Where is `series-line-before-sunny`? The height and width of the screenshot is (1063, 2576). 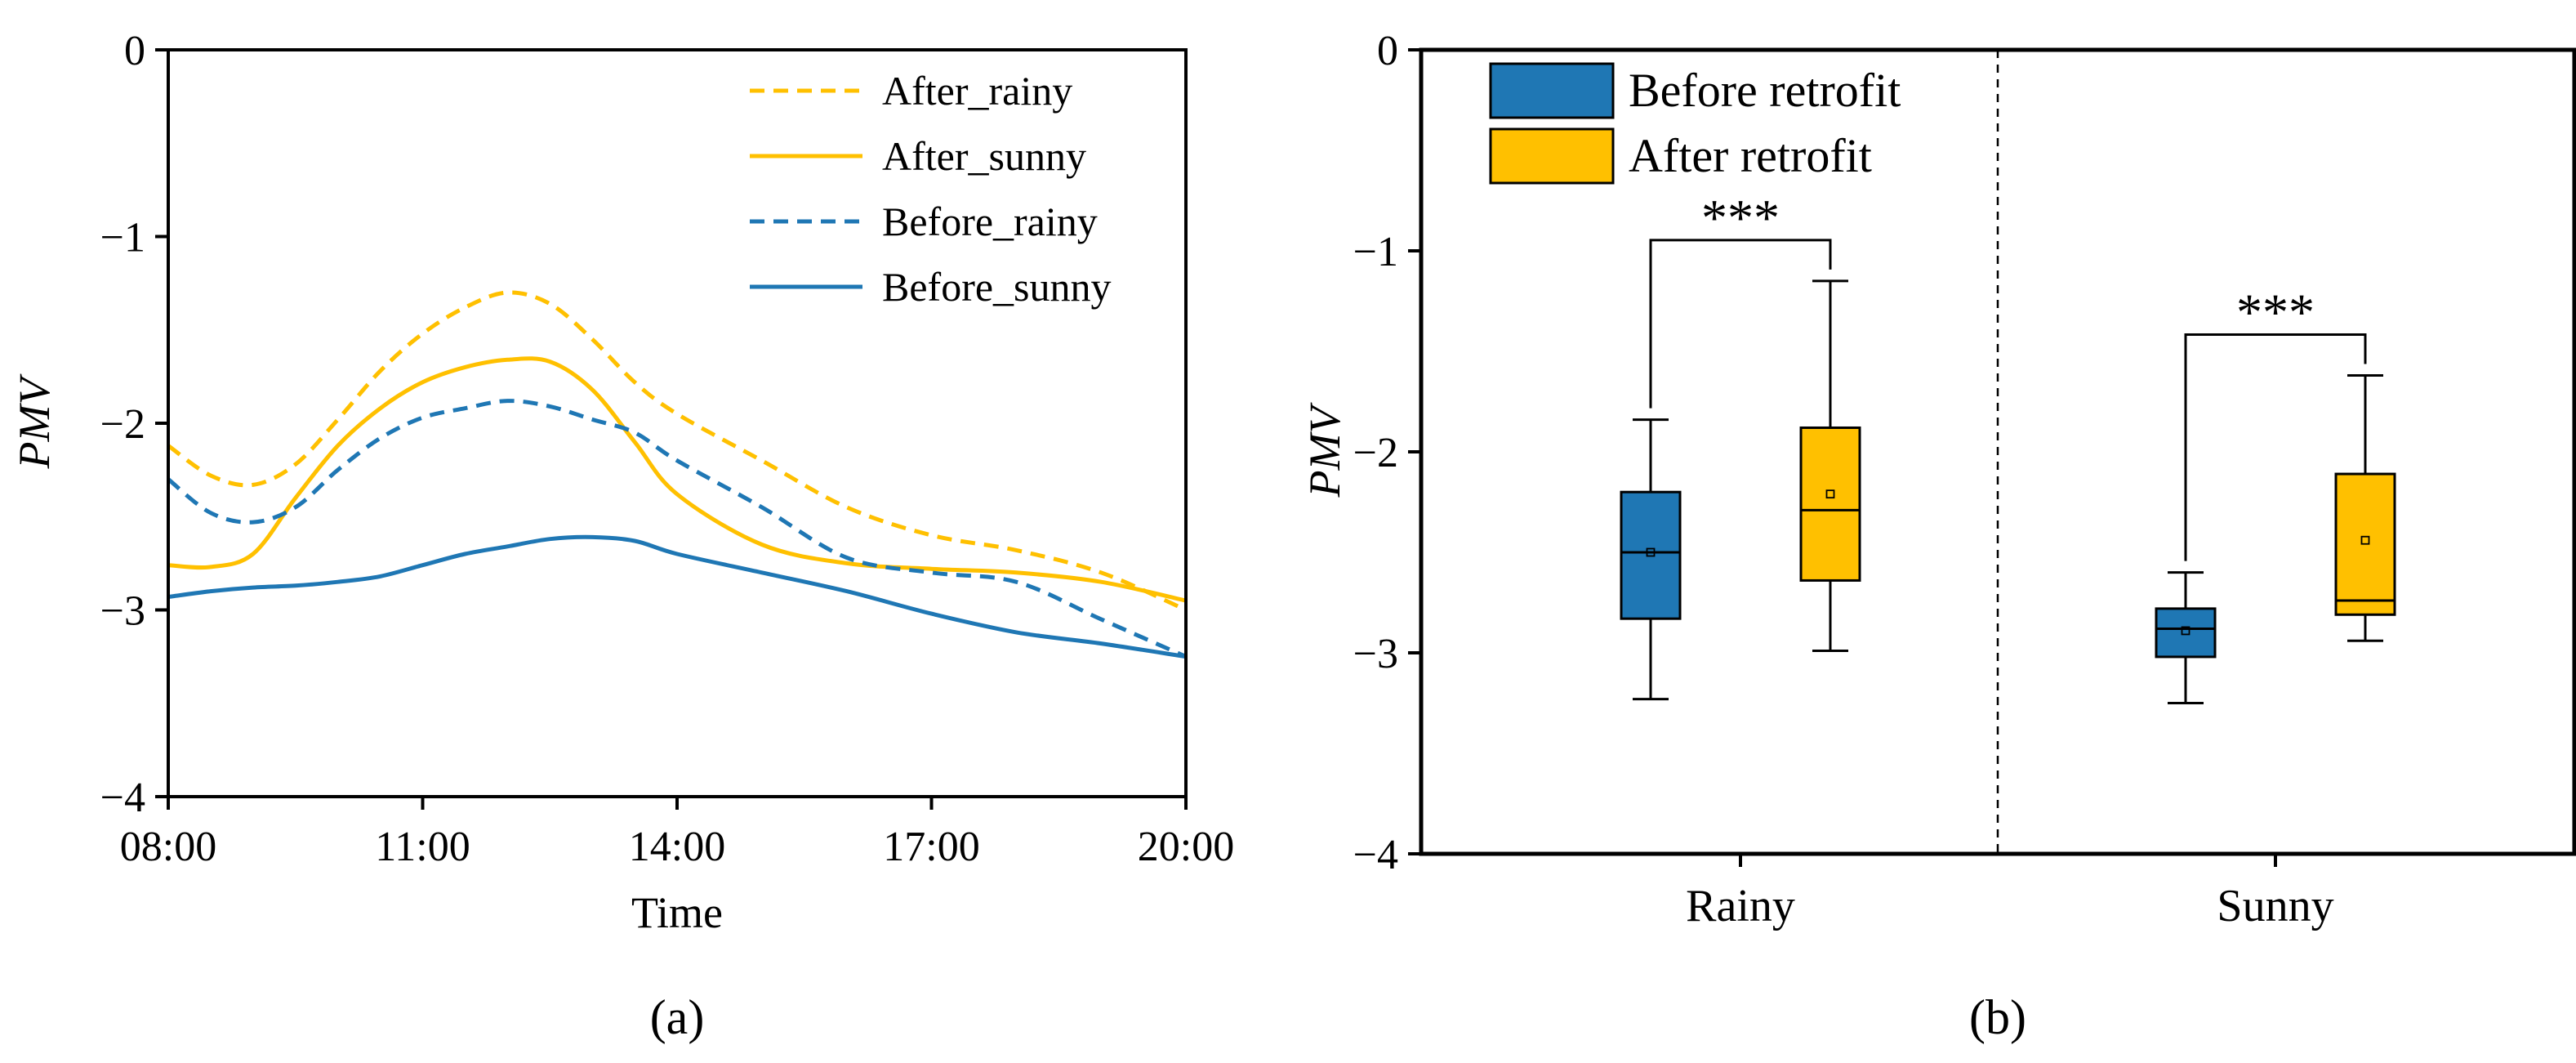 series-line-before-sunny is located at coordinates (677, 597).